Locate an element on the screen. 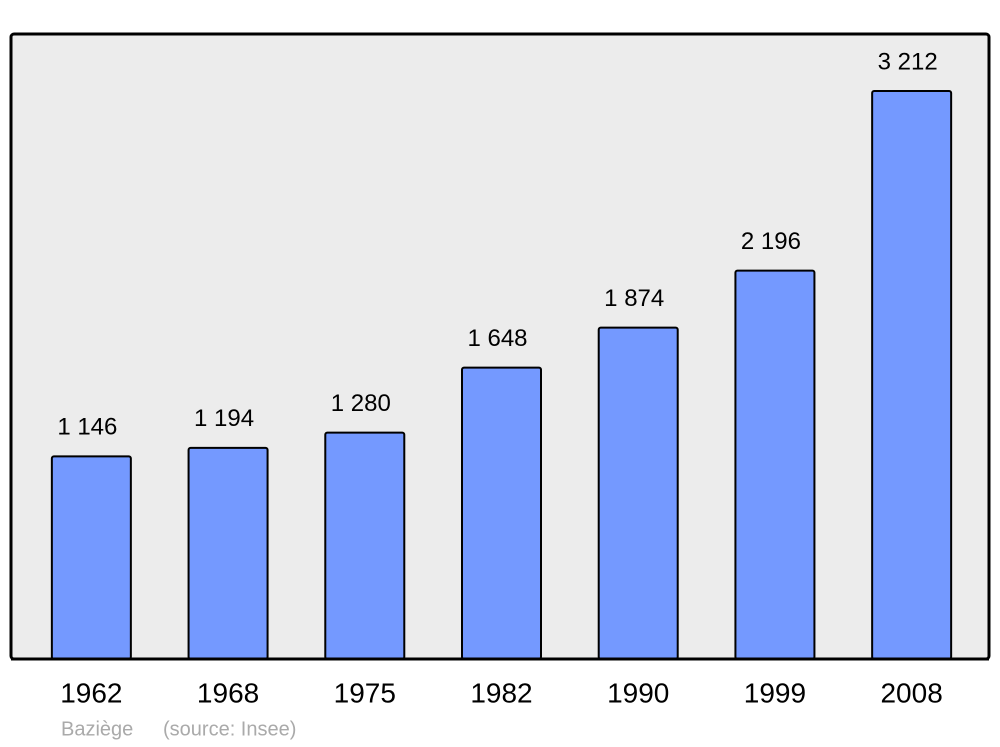  place-label: Baziège is located at coordinates (97, 729).